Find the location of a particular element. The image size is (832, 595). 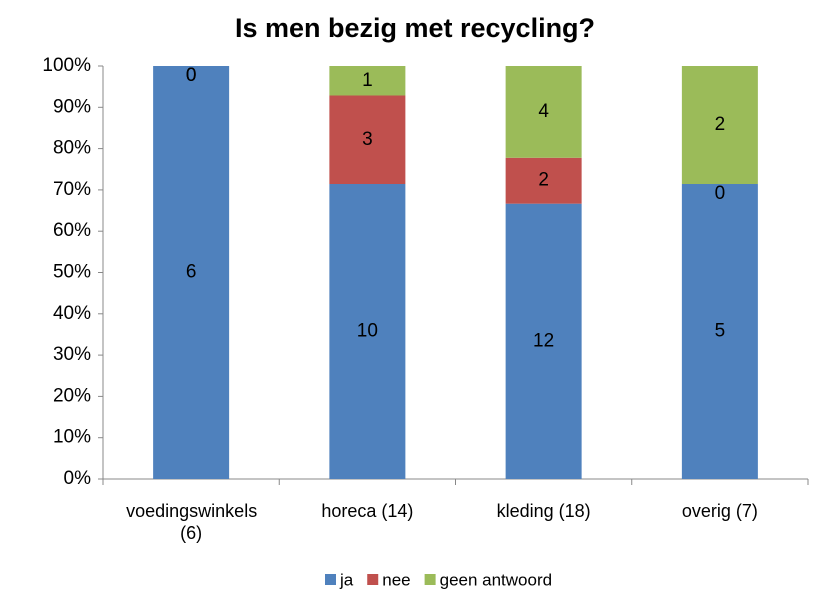

x-tick-label: voedingswinkels (6) is located at coordinates (192, 522).